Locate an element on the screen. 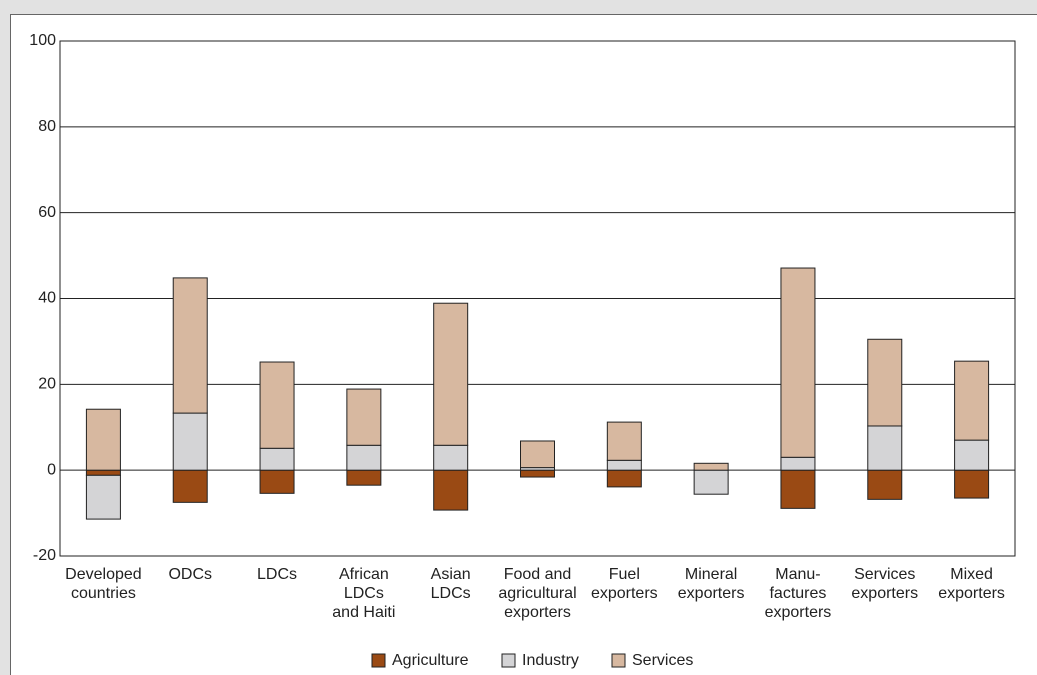  y-tick-label: 60 is located at coordinates (47, 212).